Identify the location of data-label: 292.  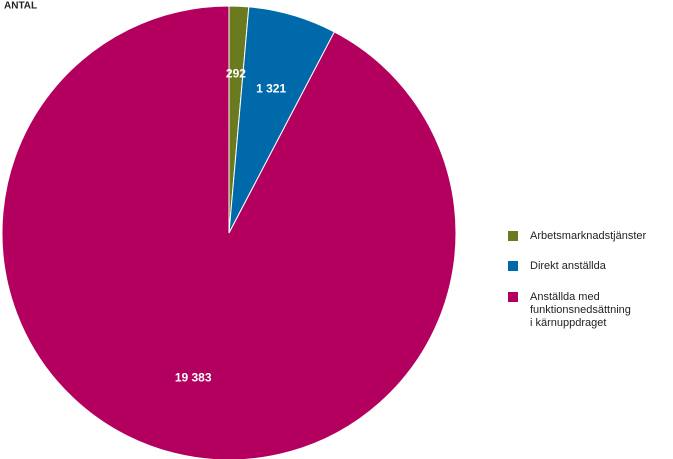
(236, 73).